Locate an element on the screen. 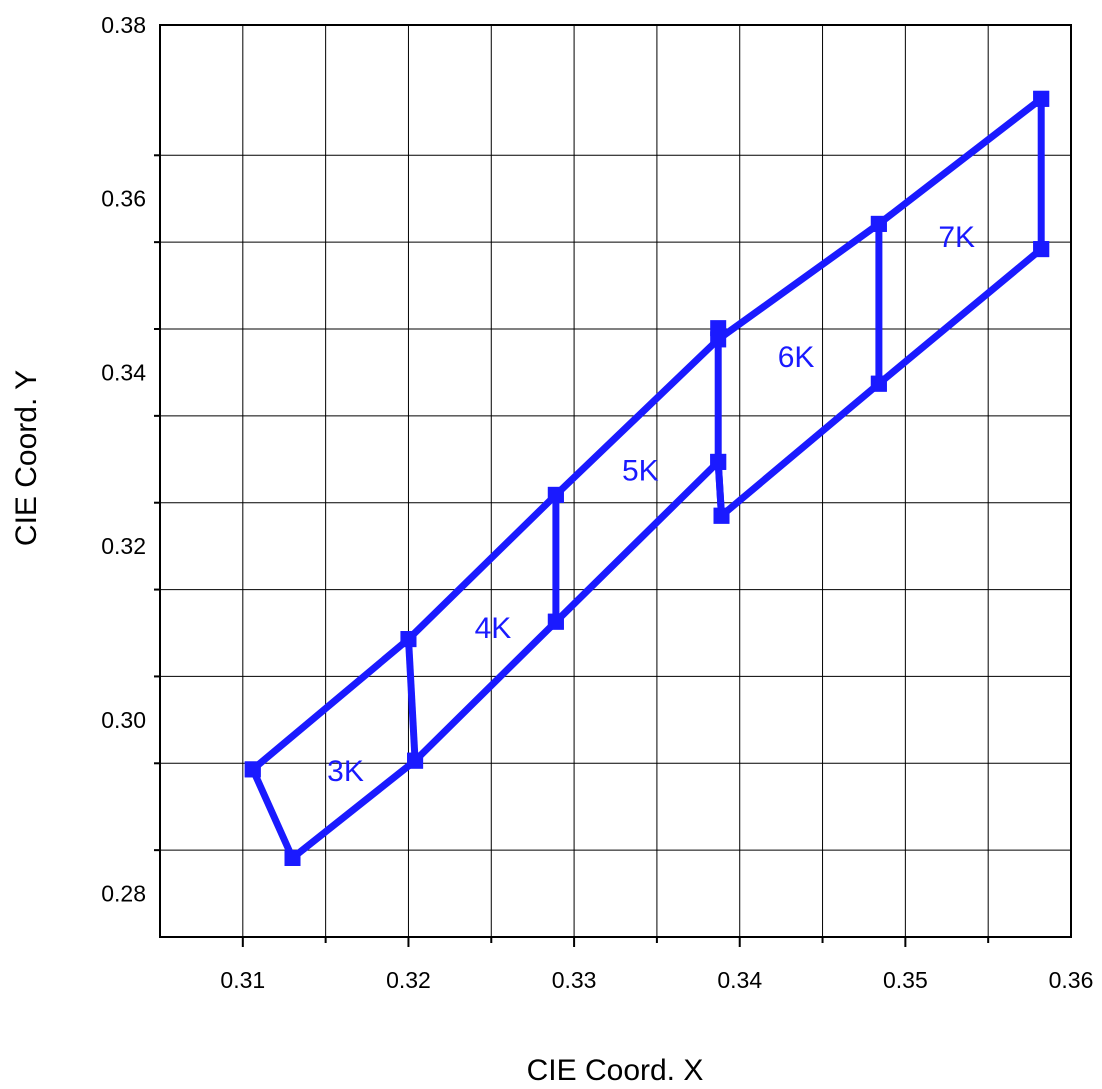  y-tick-label: 0.28 is located at coordinates (123, 894).